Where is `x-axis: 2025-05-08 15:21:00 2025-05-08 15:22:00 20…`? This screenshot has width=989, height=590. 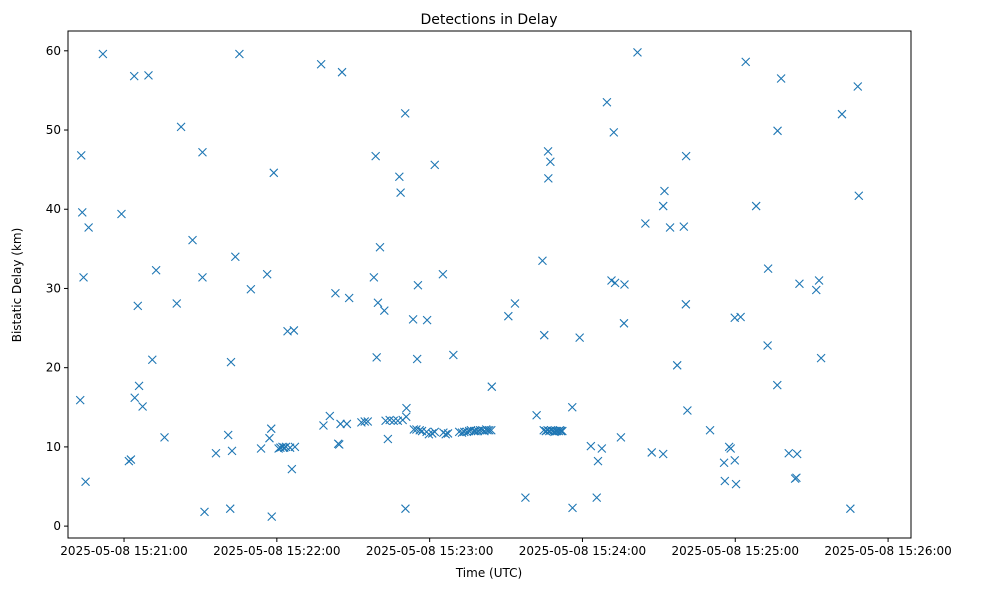 x-axis: 2025-05-08 15:21:00 2025-05-08 15:22:00 20… is located at coordinates (506, 548).